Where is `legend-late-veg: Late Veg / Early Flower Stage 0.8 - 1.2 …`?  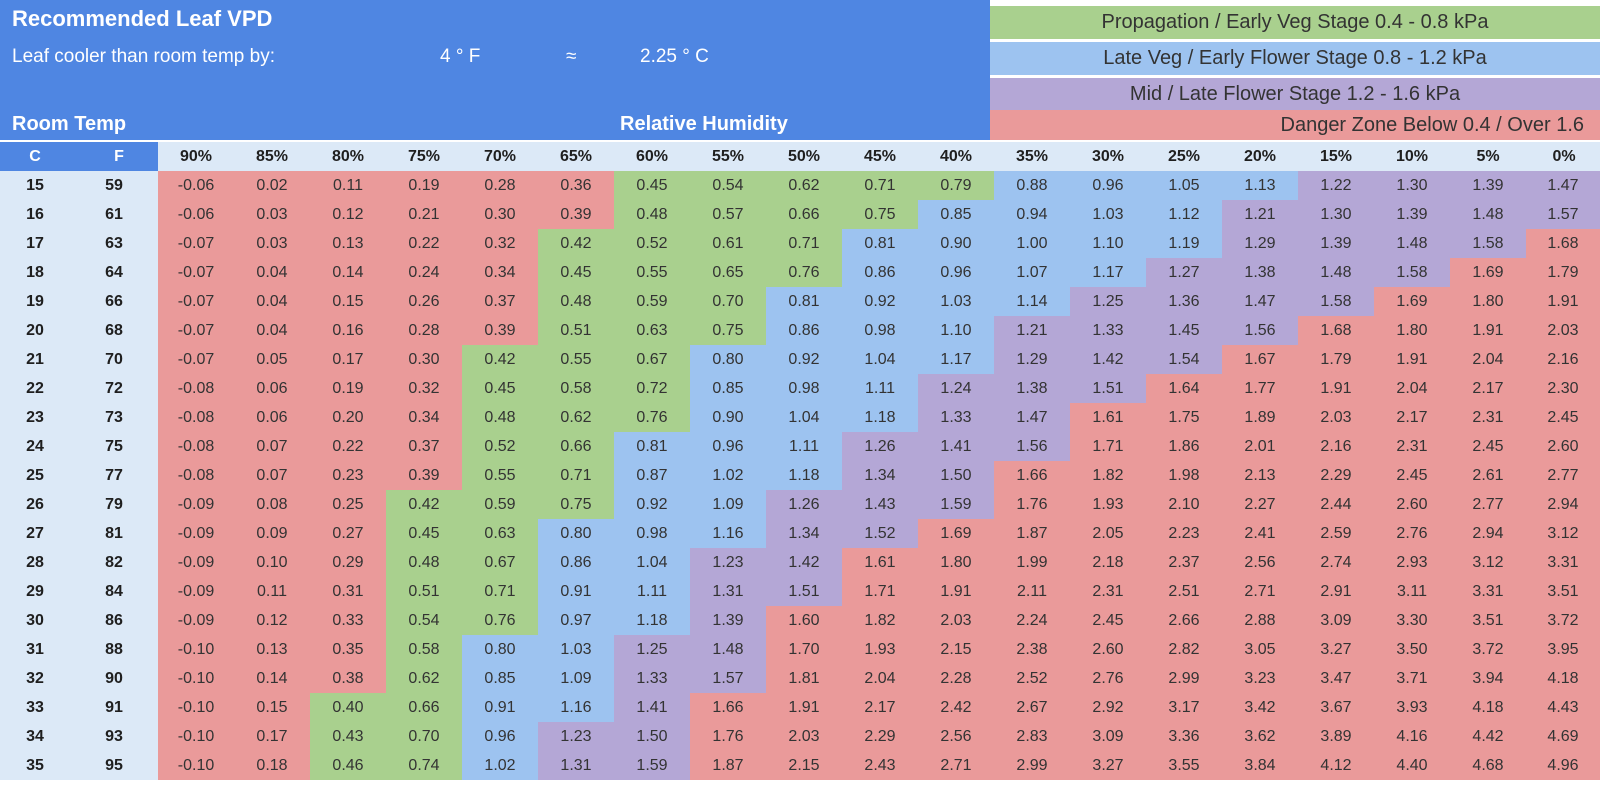 legend-late-veg: Late Veg / Early Flower Stage 0.8 - 1.2 … is located at coordinates (1295, 58).